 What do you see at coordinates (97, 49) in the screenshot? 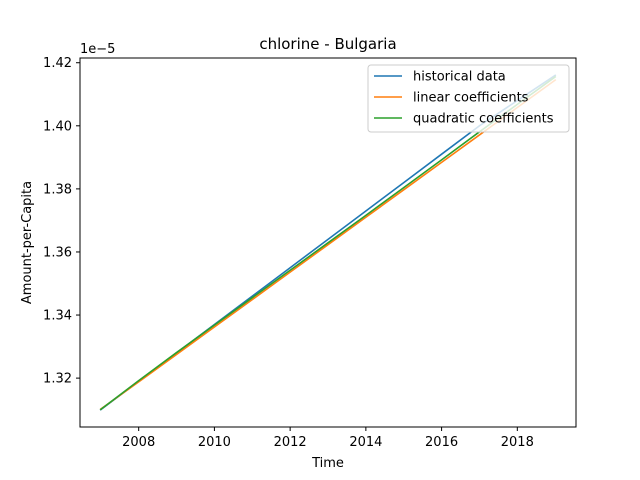
I see `y-offset-label: 1e−5` at bounding box center [97, 49].